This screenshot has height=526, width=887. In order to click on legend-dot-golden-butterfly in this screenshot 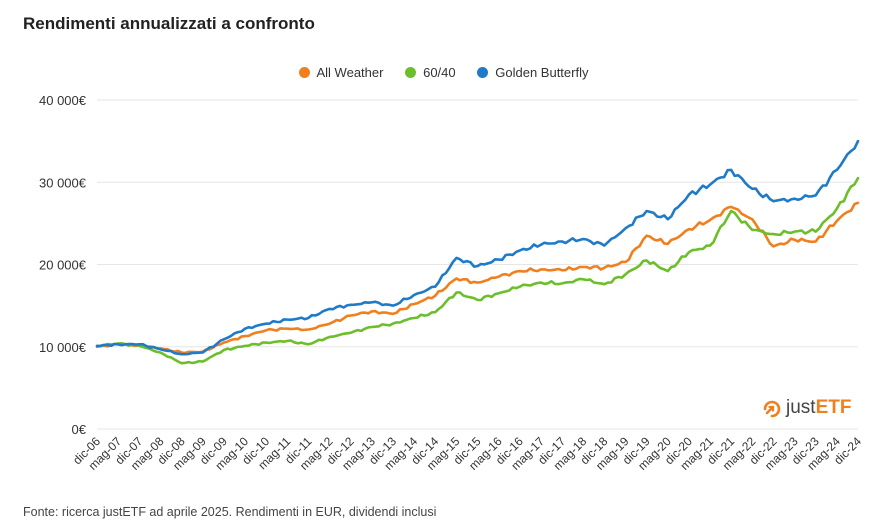, I will do `click(483, 72)`.